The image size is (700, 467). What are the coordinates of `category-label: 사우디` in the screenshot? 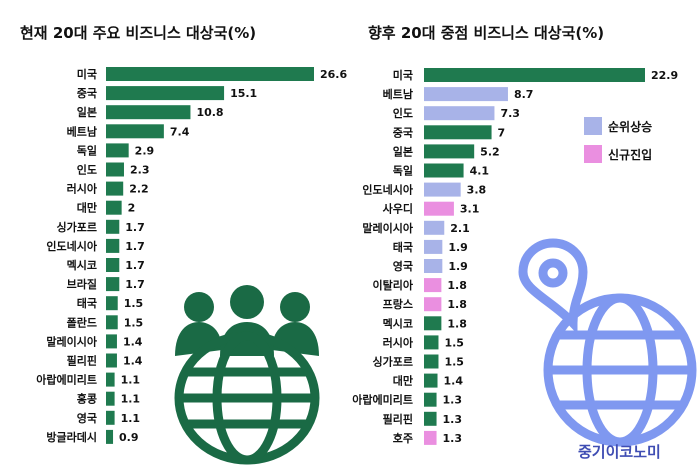 It's located at (398, 209).